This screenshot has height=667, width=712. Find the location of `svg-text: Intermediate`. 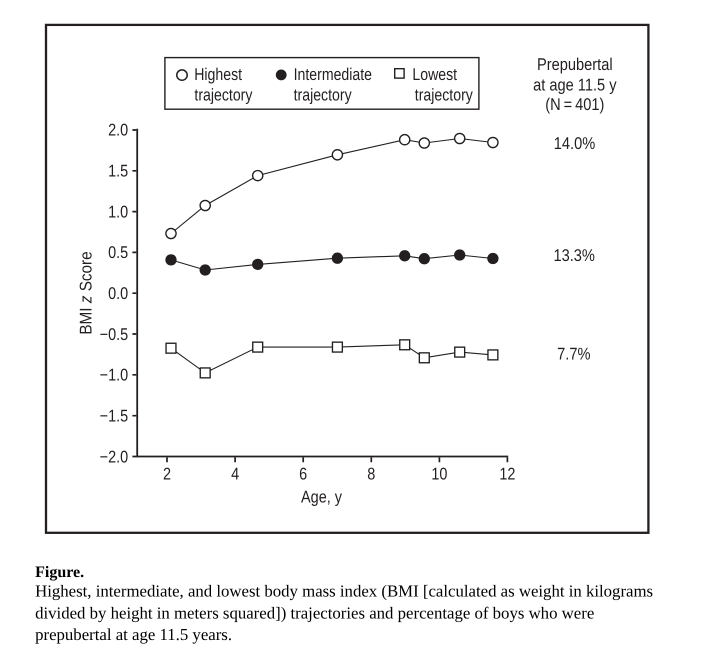

svg-text: Intermediate is located at coordinates (333, 74).